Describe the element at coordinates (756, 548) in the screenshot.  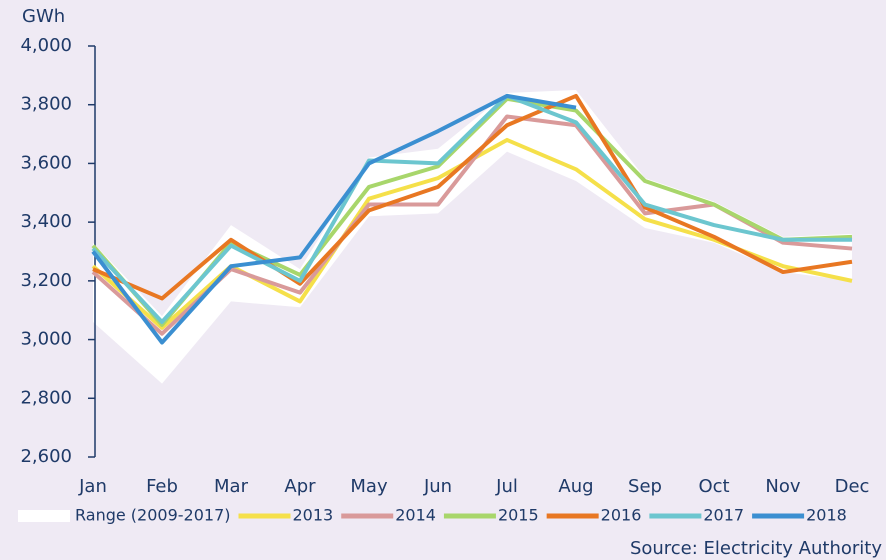
I see `source: Source: Electricity Authority` at that location.